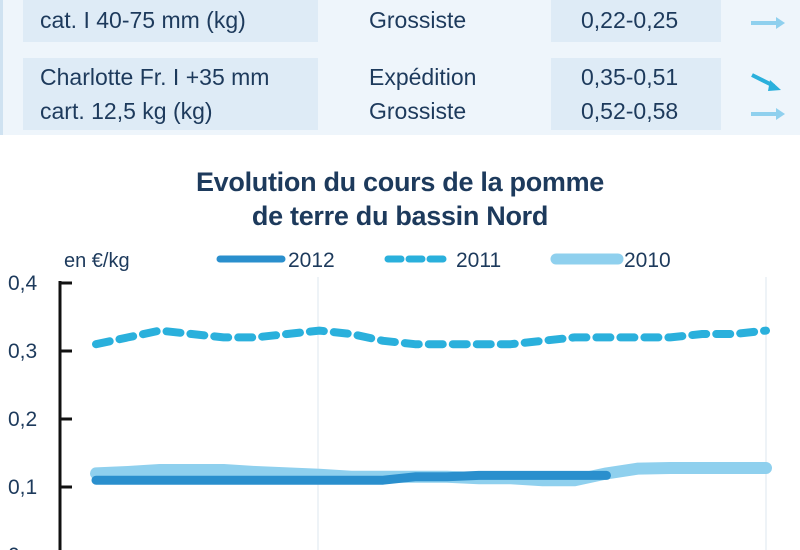  Describe the element at coordinates (14, 547) in the screenshot. I see `y-tick-label: 0` at that location.